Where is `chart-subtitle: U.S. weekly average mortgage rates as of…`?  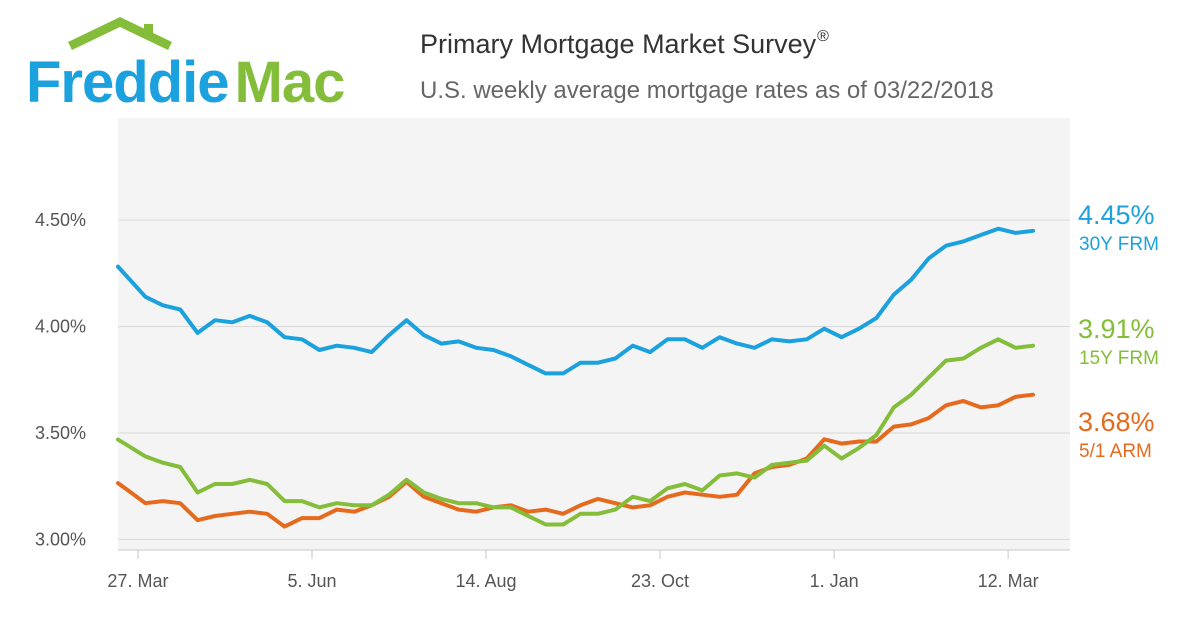
chart-subtitle: U.S. weekly average mortgage rates as of… is located at coordinates (707, 90).